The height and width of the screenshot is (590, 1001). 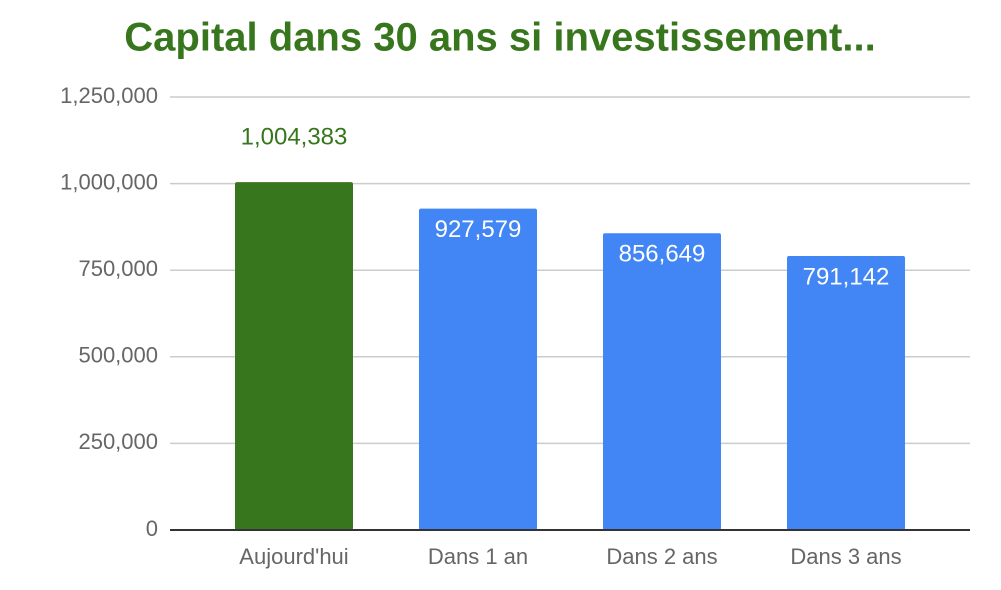 I want to click on x-tick-label: Aujourd'hui, so click(x=293, y=556).